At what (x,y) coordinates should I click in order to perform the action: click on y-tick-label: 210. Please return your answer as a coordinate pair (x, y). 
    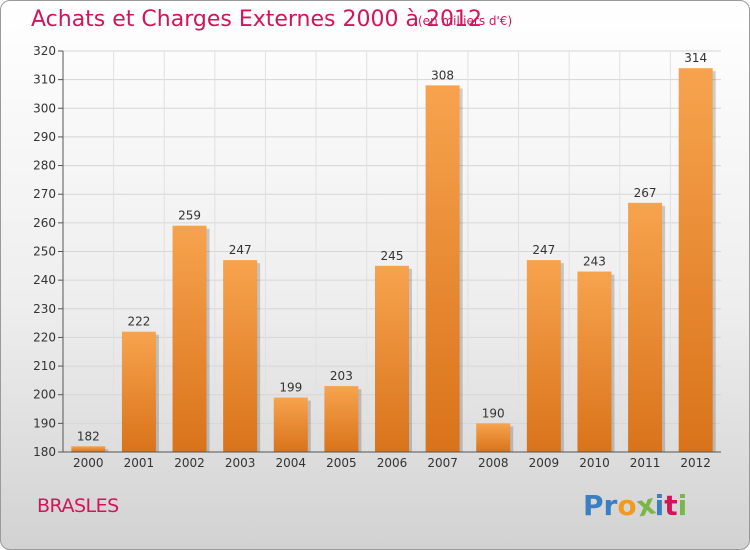
    Looking at the image, I should click on (44, 366).